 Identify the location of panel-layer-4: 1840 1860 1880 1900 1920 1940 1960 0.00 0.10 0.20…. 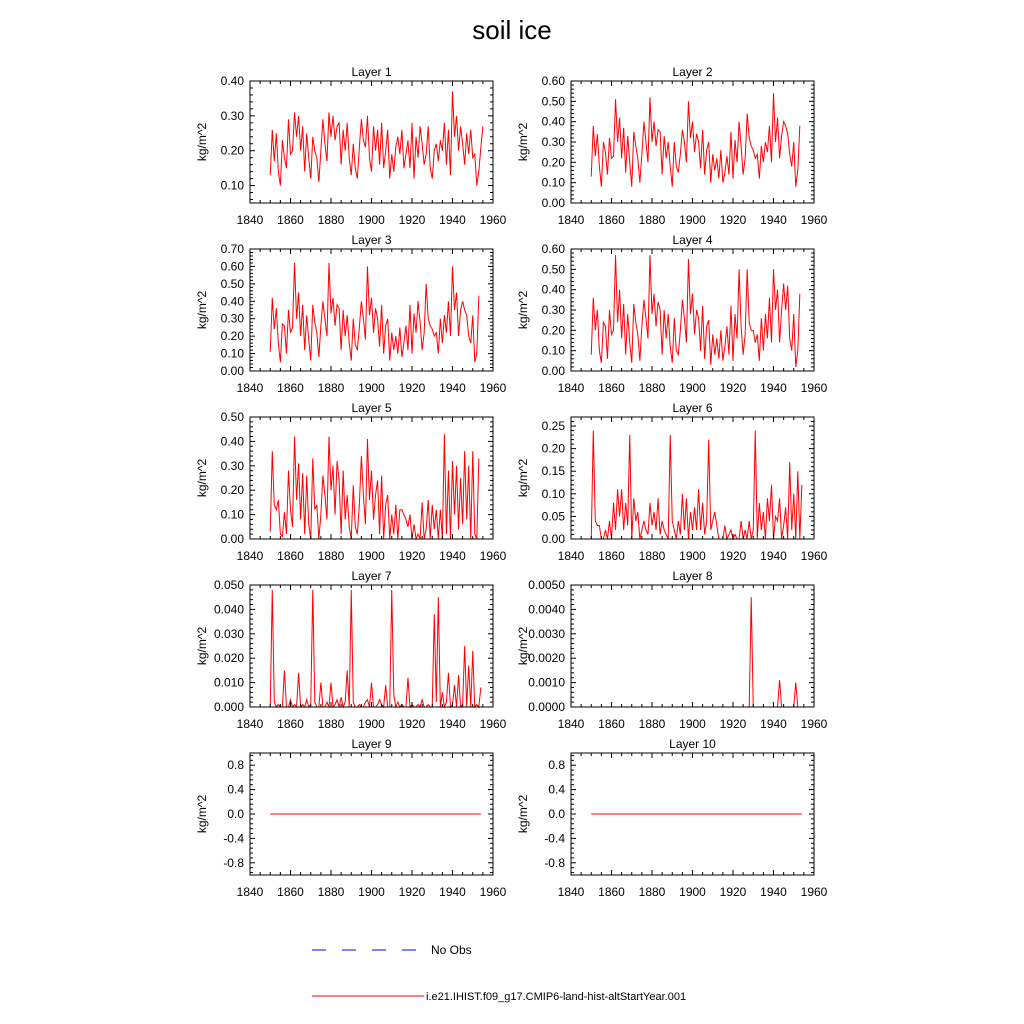
(672, 314).